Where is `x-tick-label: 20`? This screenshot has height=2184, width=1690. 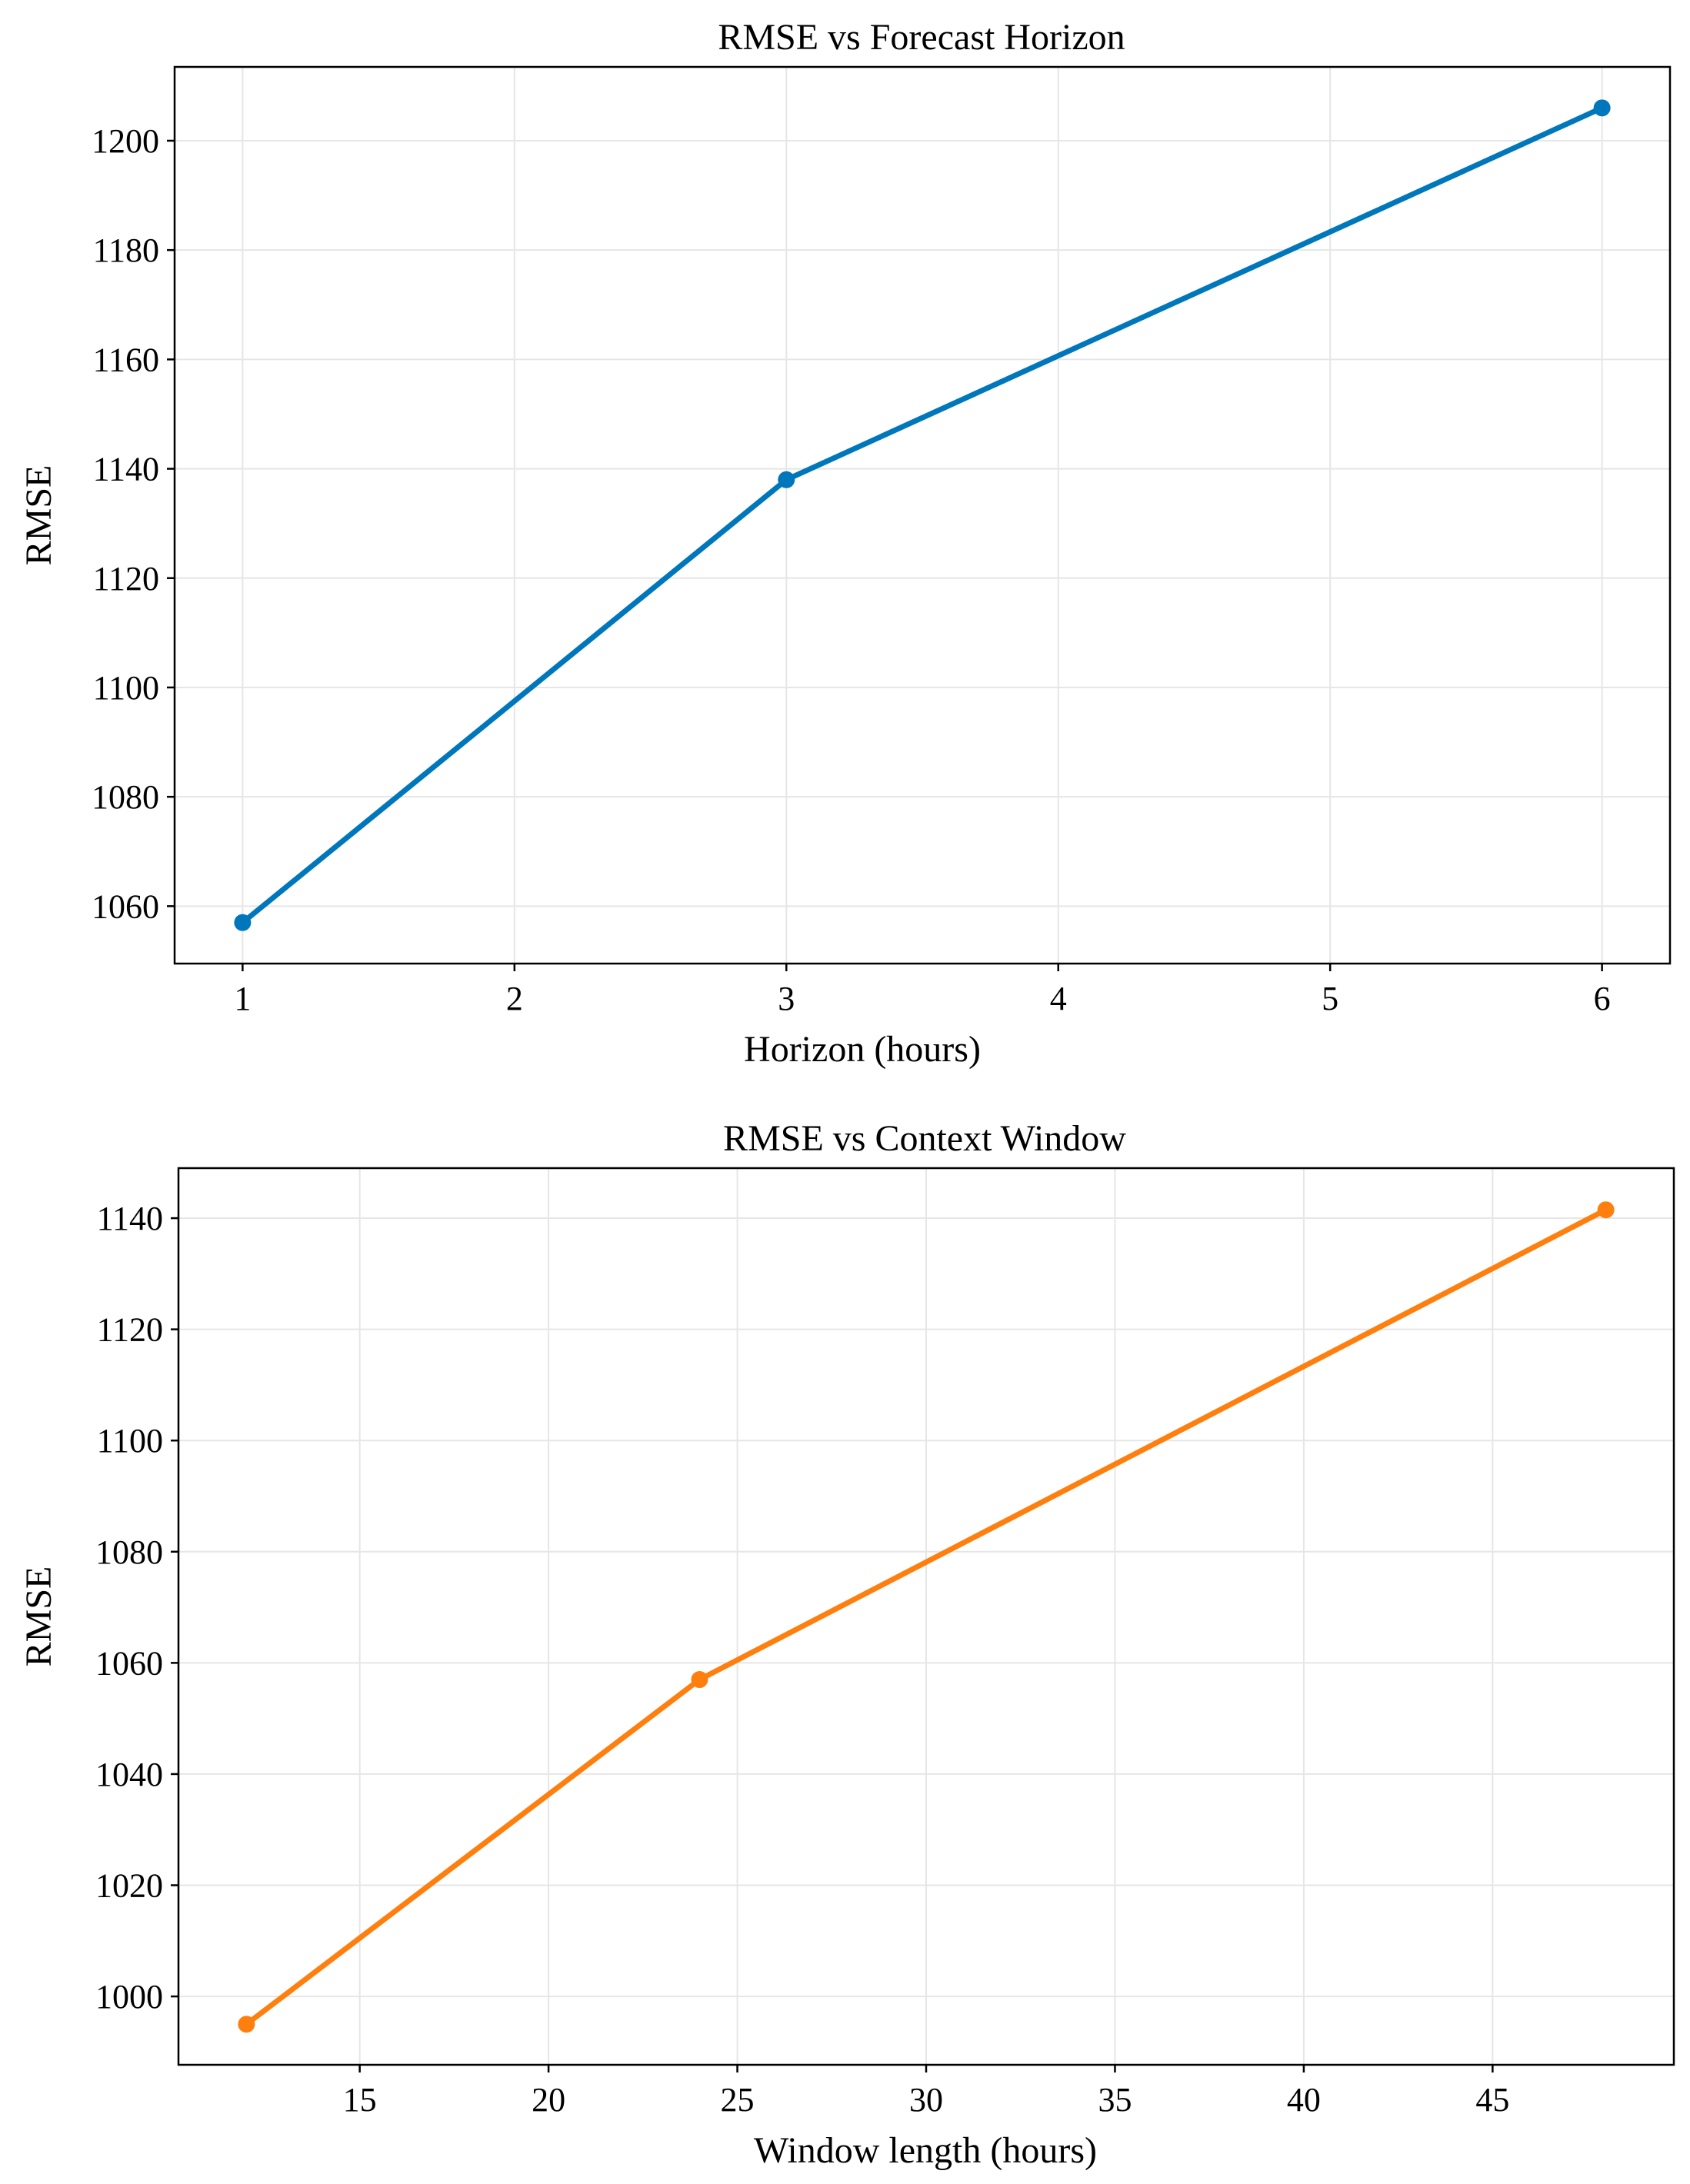 x-tick-label: 20 is located at coordinates (549, 2100).